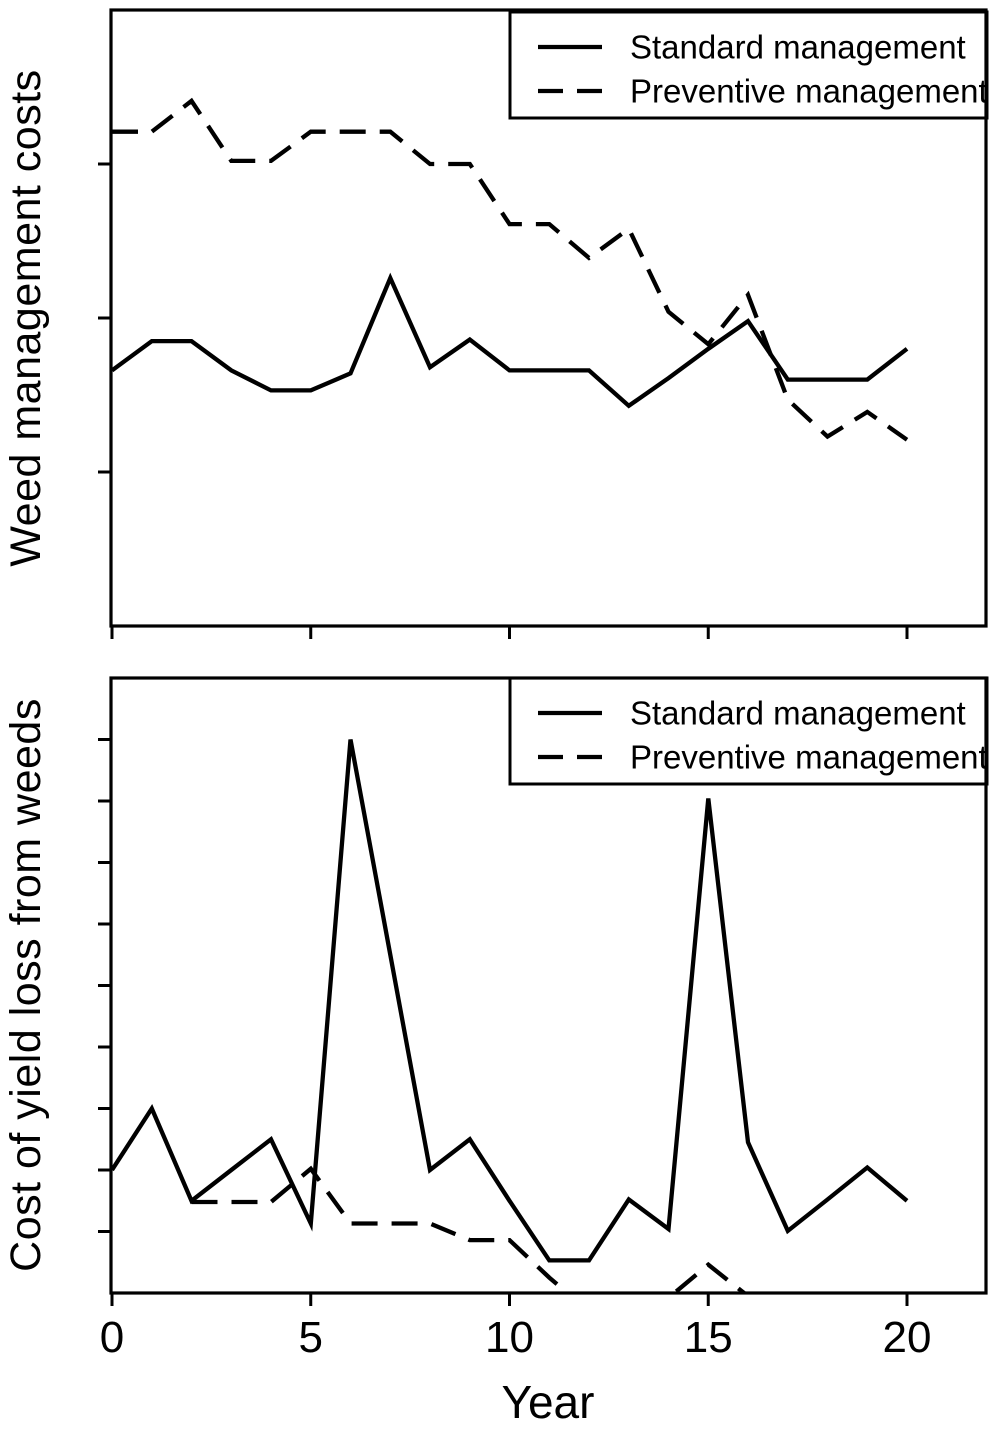 Image resolution: width=1000 pixels, height=1437 pixels. Describe the element at coordinates (469, 1229) in the screenshot. I see `series-line-preventive` at that location.